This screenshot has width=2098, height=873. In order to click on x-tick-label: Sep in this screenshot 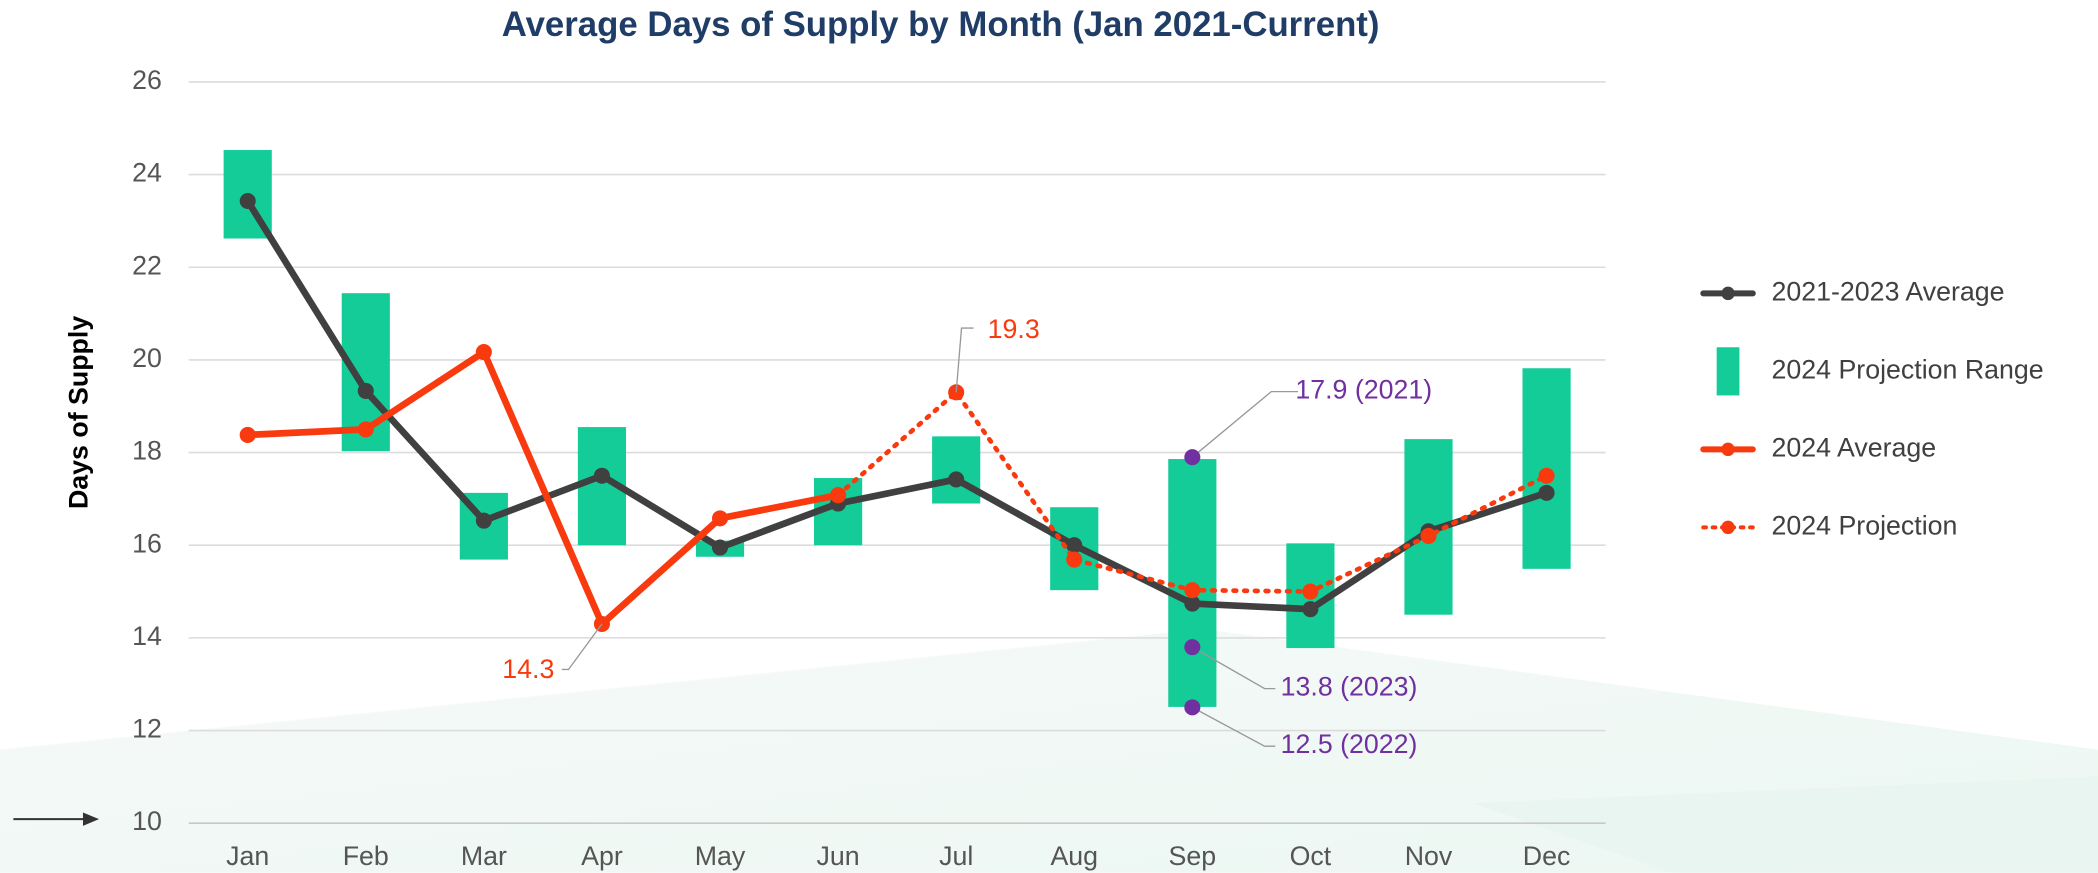, I will do `click(1193, 856)`.